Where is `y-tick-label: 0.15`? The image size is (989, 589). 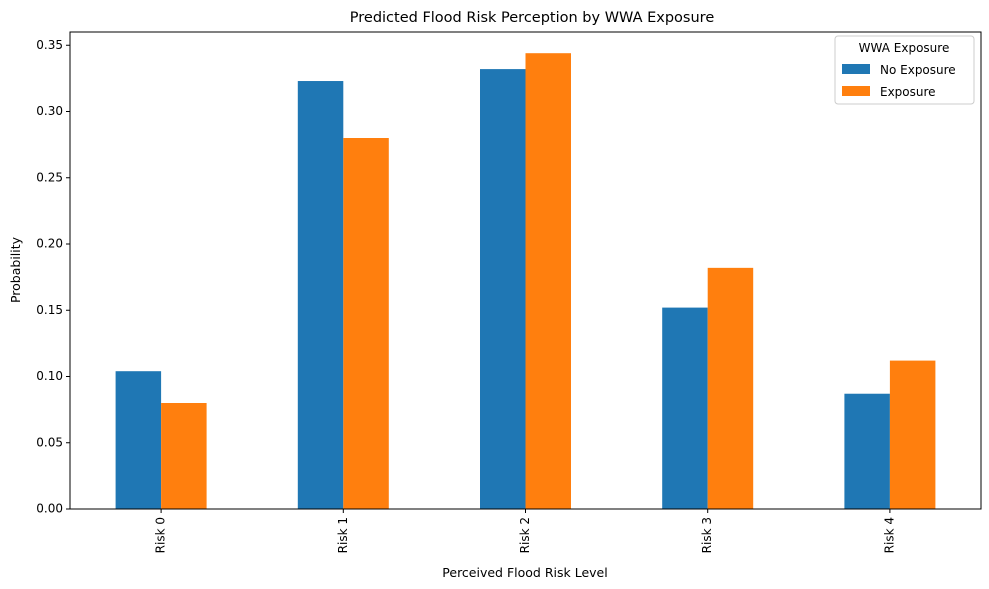 y-tick-label: 0.15 is located at coordinates (49, 310).